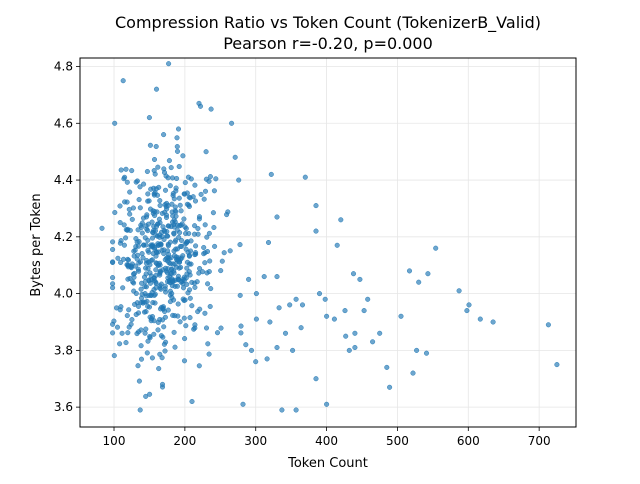 The height and width of the screenshot is (484, 640). I want to click on x-tick-label: 700, so click(539, 441).